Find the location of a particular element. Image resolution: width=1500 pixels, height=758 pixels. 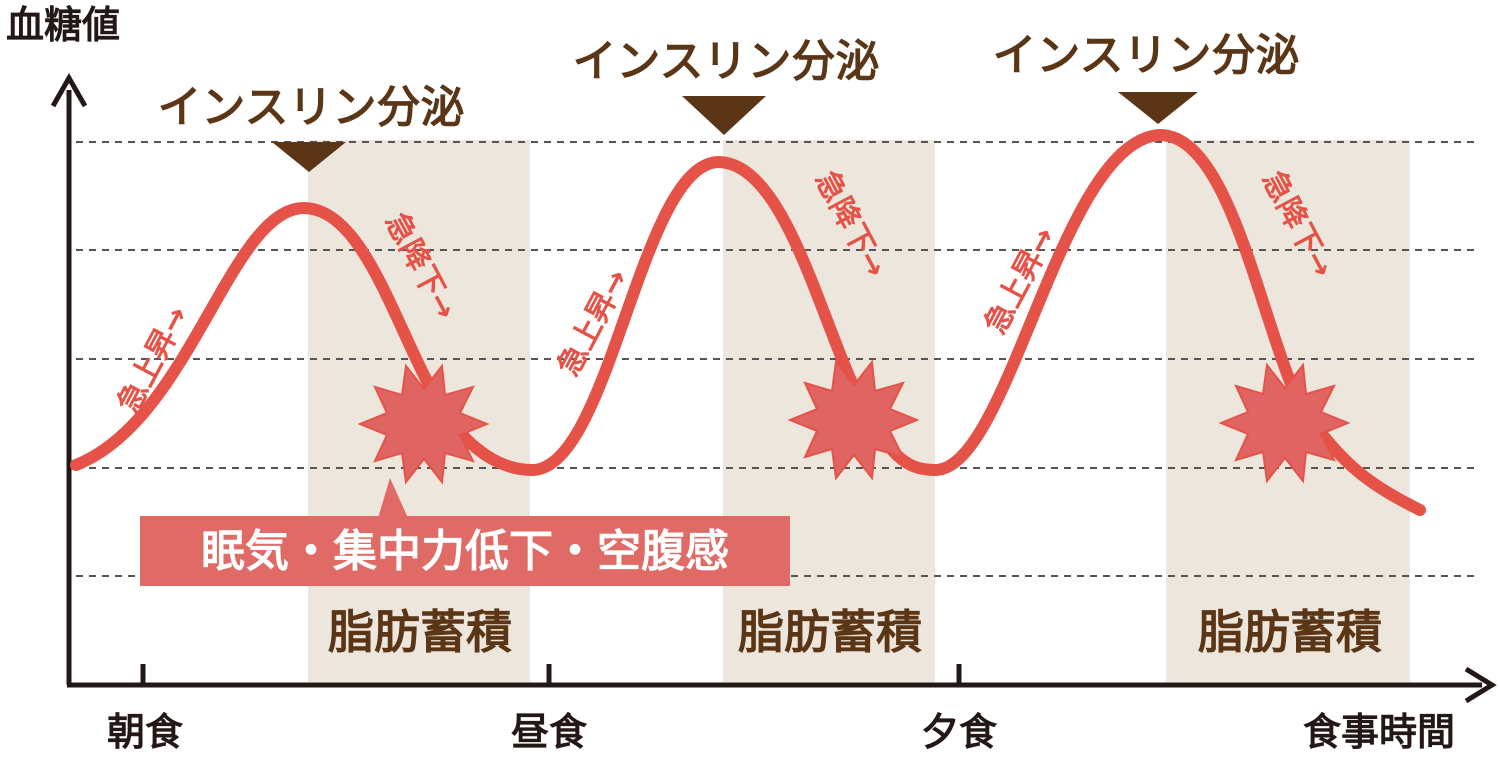

insulin-label-2: インスリン分泌 is located at coordinates (725, 61).